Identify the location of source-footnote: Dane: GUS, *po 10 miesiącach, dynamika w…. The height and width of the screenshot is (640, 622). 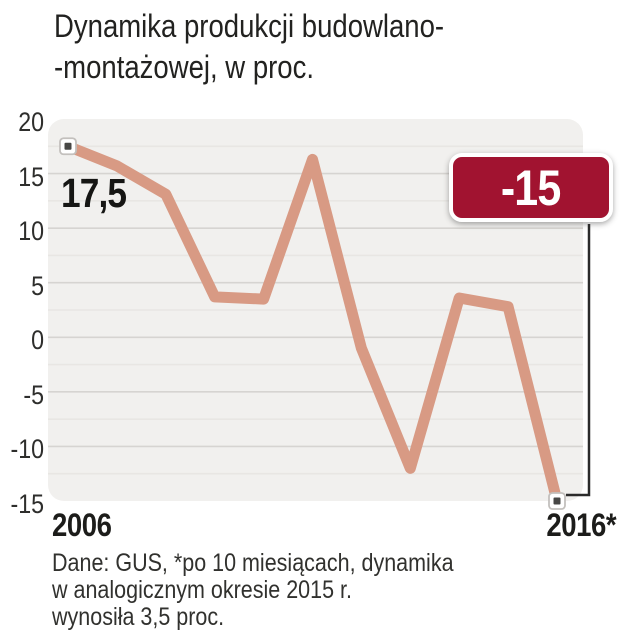
(332, 590).